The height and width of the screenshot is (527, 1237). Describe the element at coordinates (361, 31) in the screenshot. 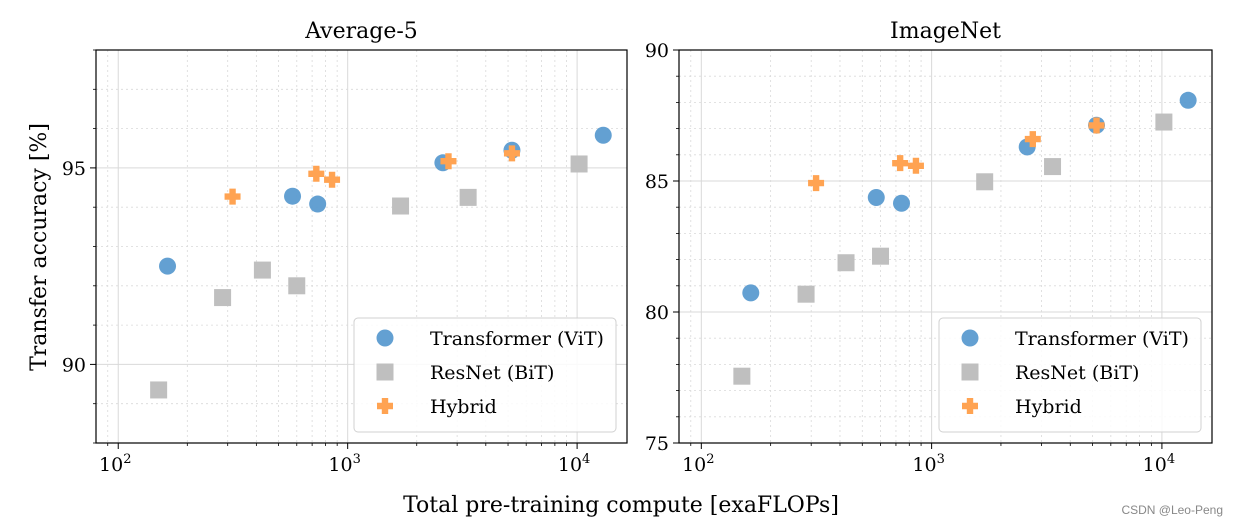

I see `panel-title: Average-5` at that location.